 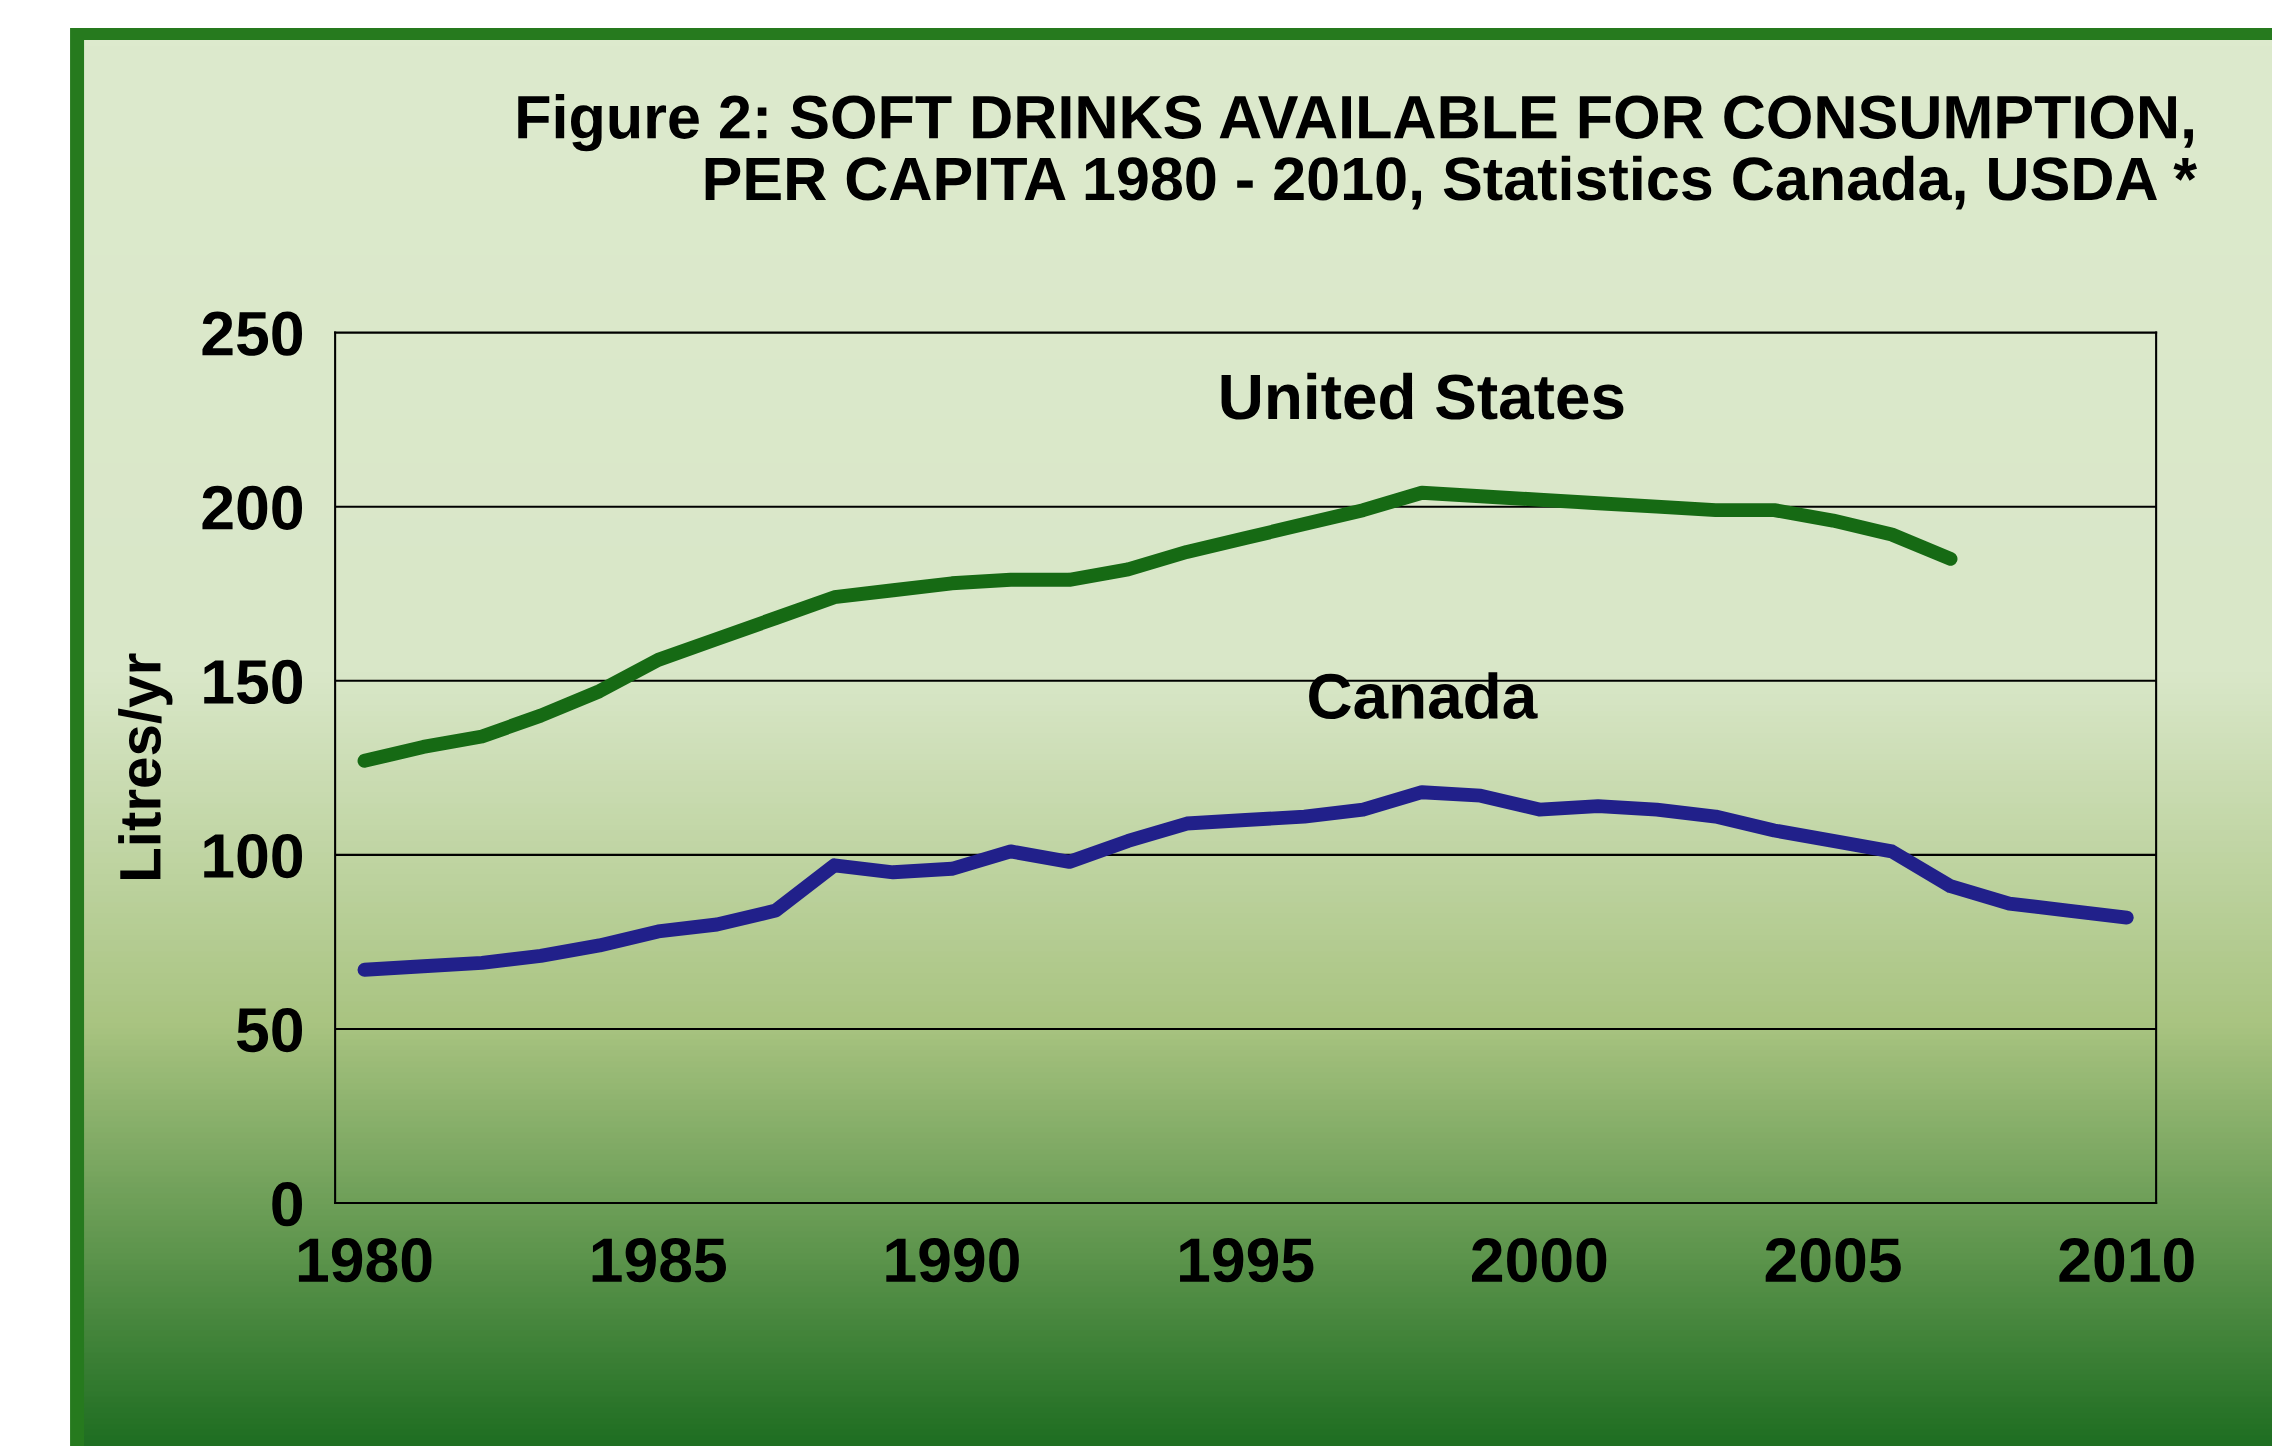 I want to click on y-tick-label: 150, so click(x=253, y=682).